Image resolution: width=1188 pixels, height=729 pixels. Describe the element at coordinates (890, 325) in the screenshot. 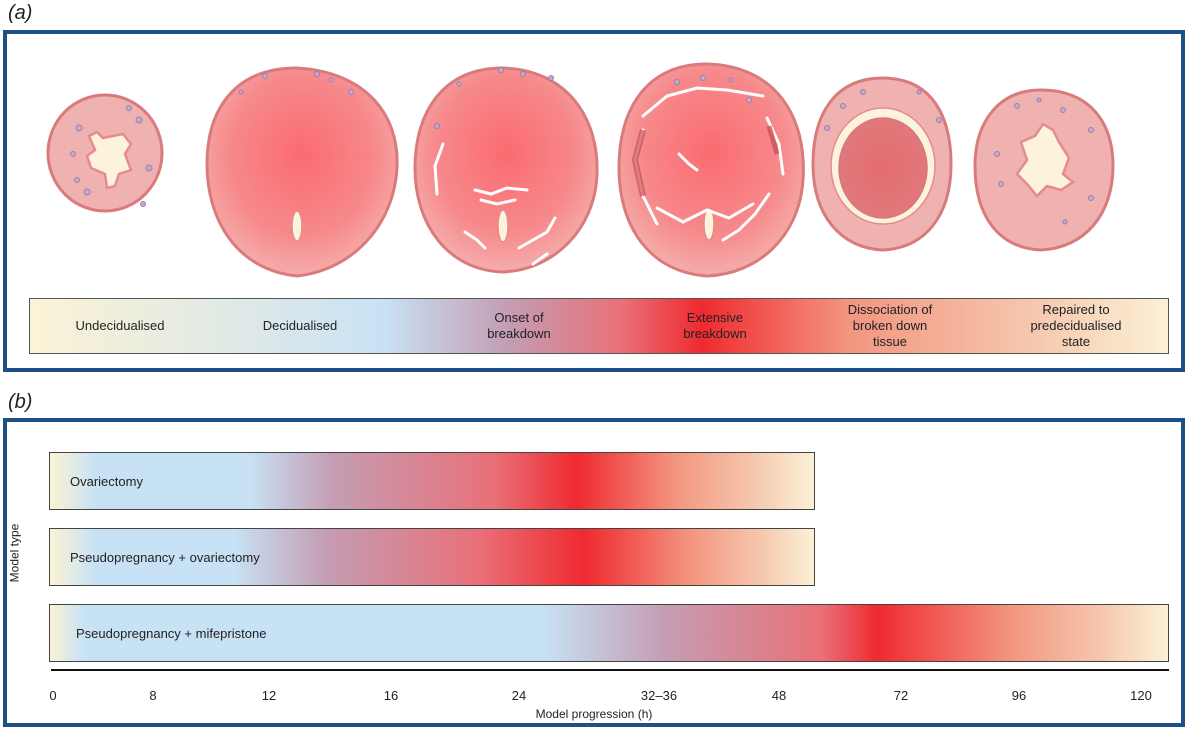

I see `stage-label-dissociation: Dissociation of broken down tissue` at that location.